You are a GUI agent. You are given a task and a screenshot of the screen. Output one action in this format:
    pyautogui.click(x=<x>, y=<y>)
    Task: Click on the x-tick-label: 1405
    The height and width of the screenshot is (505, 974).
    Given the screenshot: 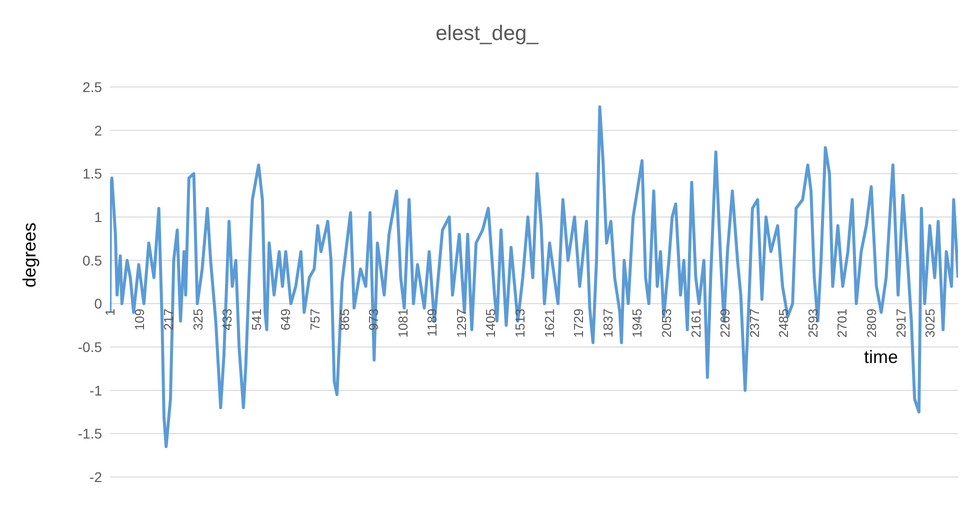 What is the action you would take?
    pyautogui.click(x=490, y=323)
    